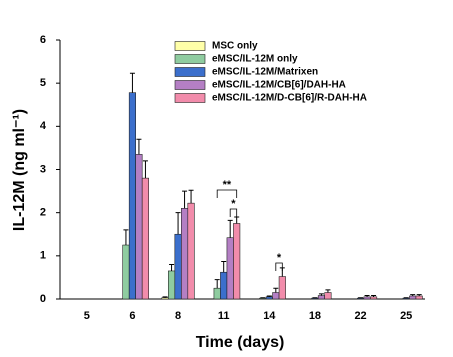 The width and height of the screenshot is (453, 357). Describe the element at coordinates (289, 98) in the screenshot. I see `legend-label: eMSC/IL-12M/D-CB[6]/R-DAH-HA` at that location.